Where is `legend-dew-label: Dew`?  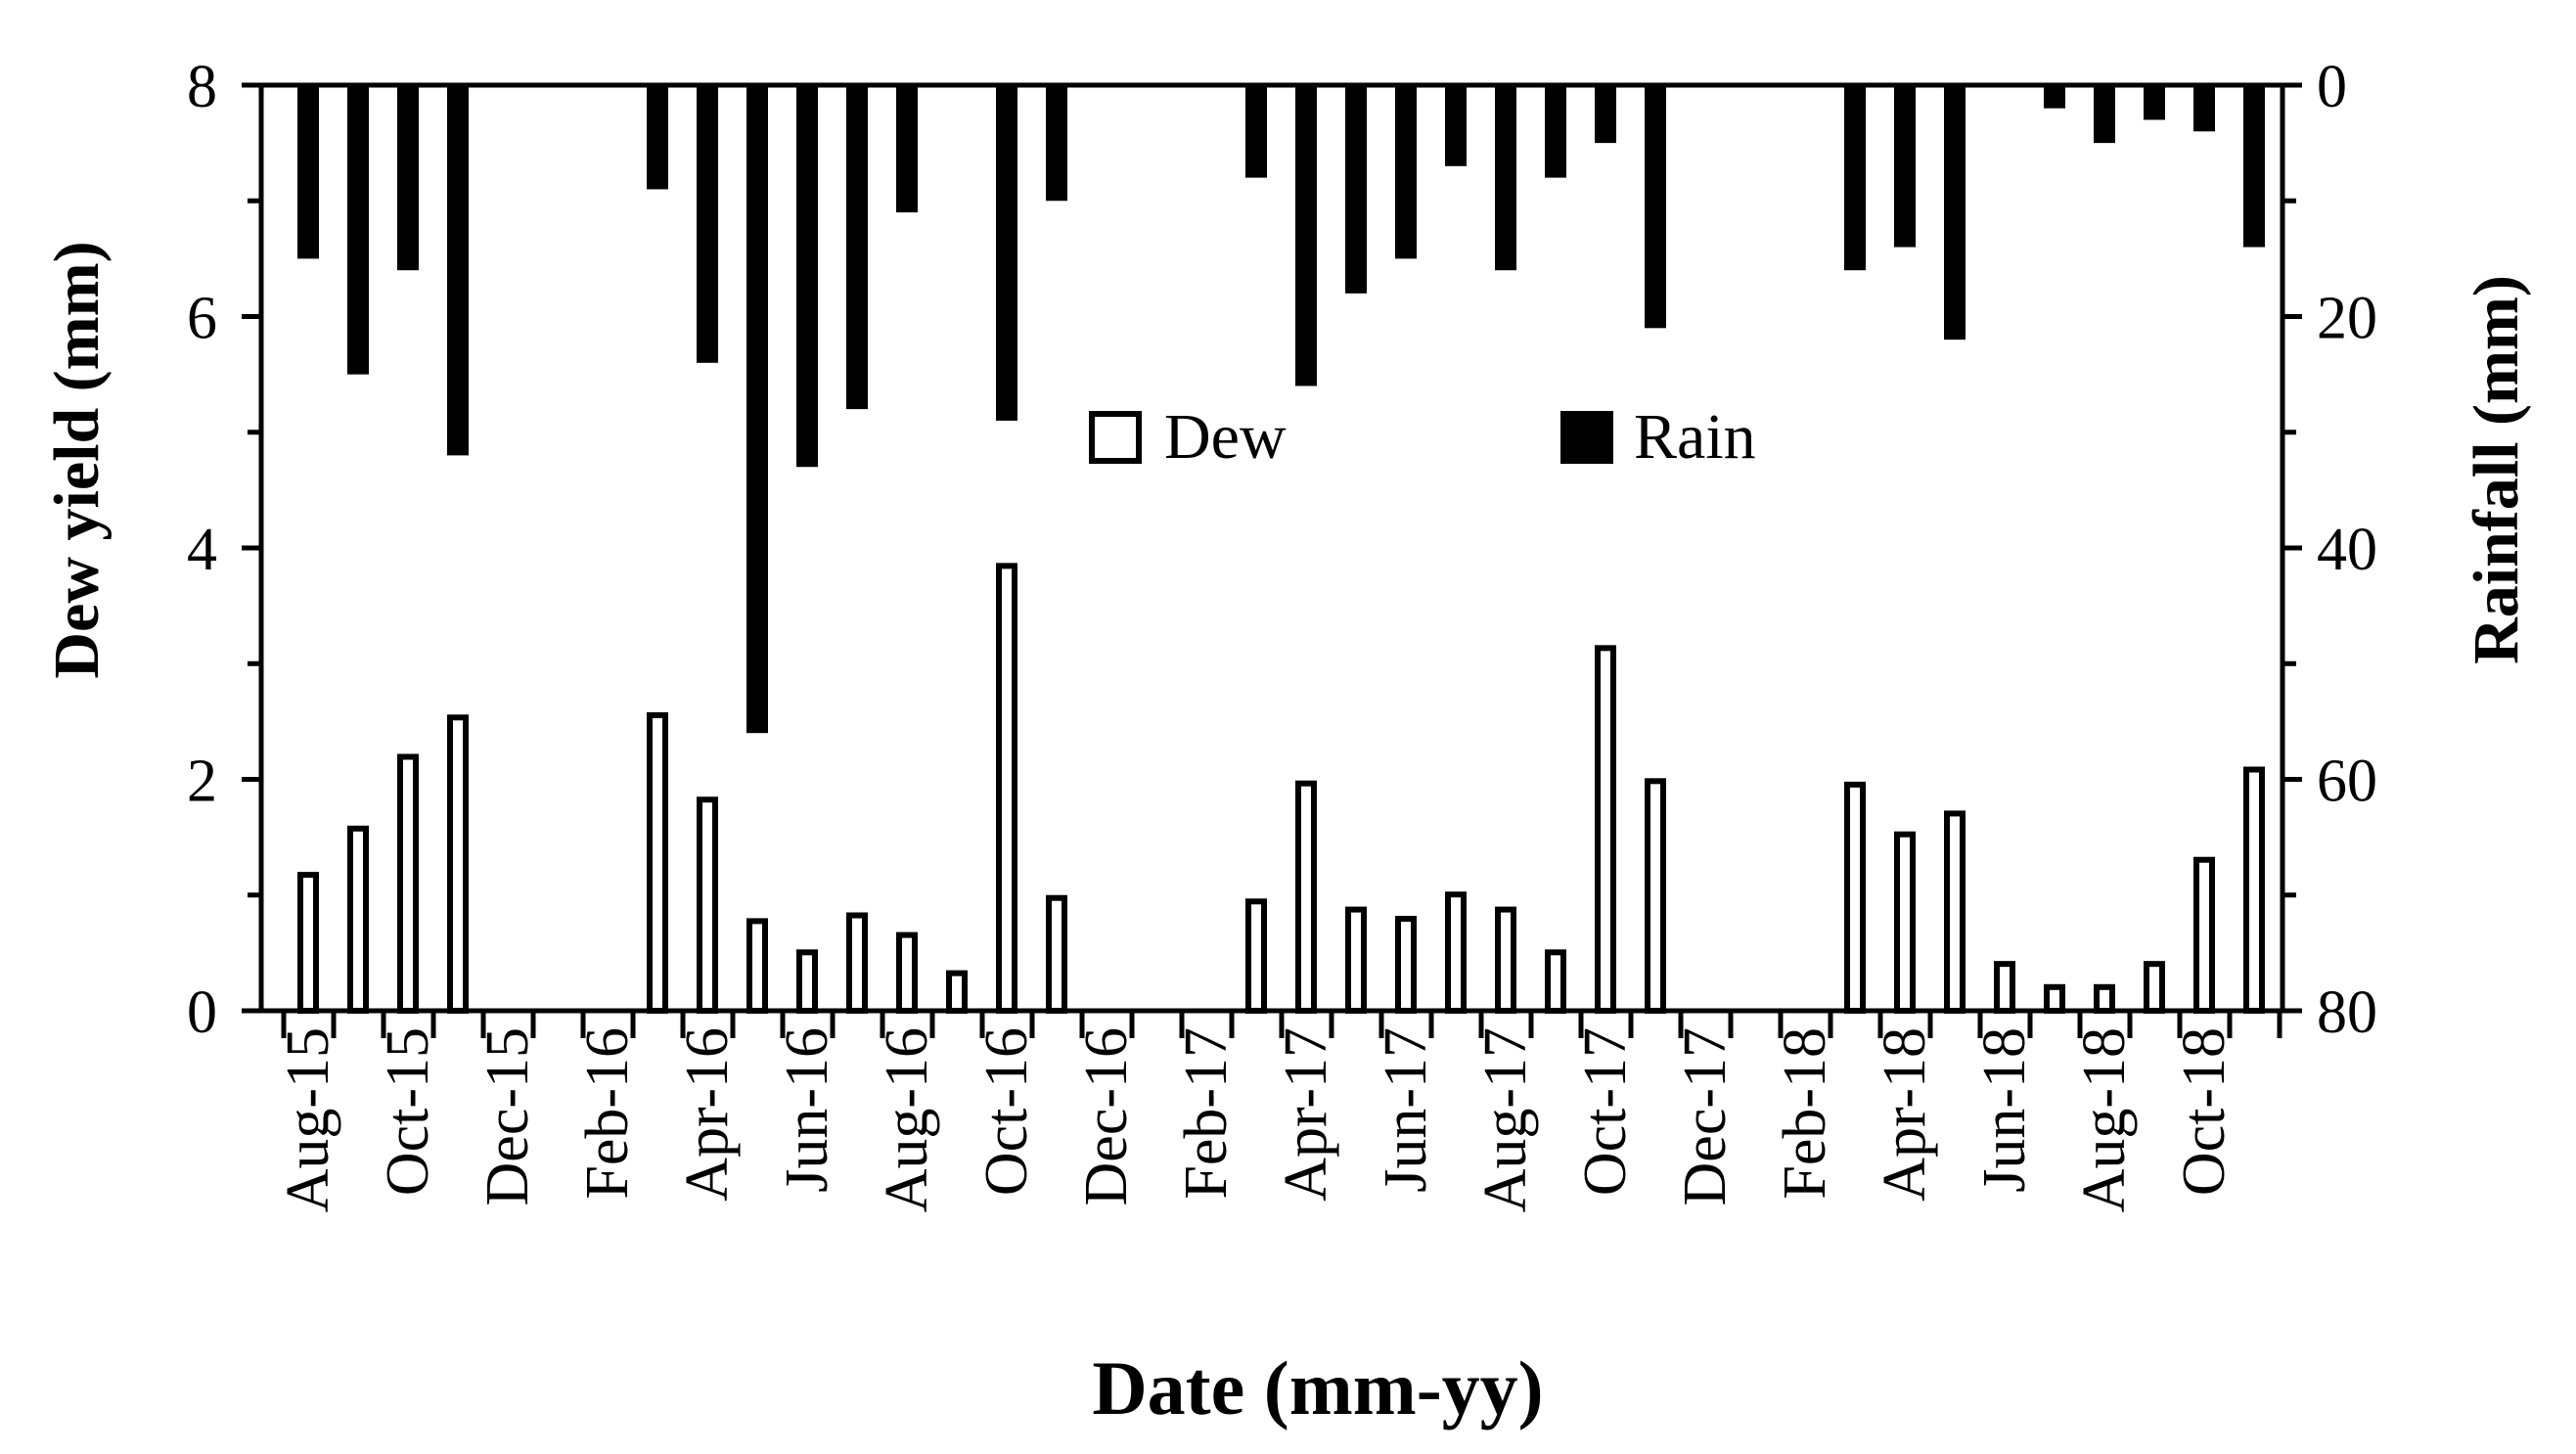 legend-dew-label: Dew is located at coordinates (1225, 437).